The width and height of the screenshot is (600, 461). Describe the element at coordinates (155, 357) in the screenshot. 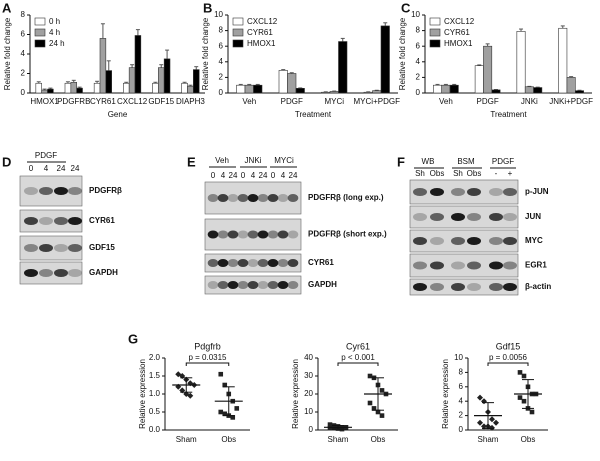

I see `y-tick-label: 2.0` at that location.